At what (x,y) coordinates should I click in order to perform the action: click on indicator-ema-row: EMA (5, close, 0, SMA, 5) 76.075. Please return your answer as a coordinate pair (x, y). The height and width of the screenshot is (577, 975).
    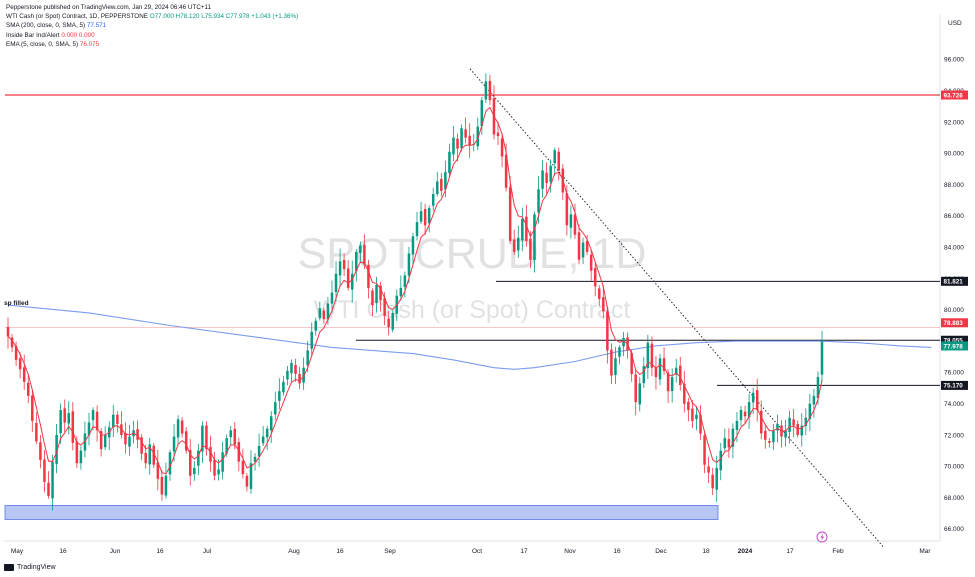
    Looking at the image, I should click on (152, 44).